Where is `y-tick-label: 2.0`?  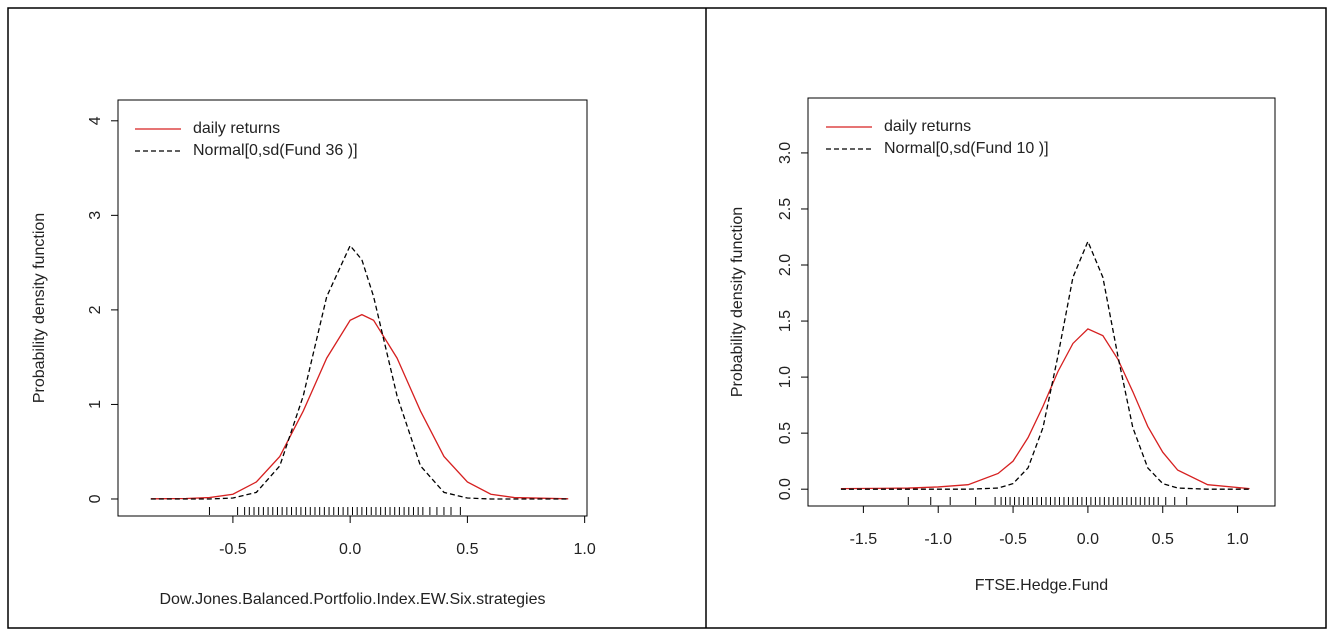
y-tick-label: 2.0 is located at coordinates (785, 265).